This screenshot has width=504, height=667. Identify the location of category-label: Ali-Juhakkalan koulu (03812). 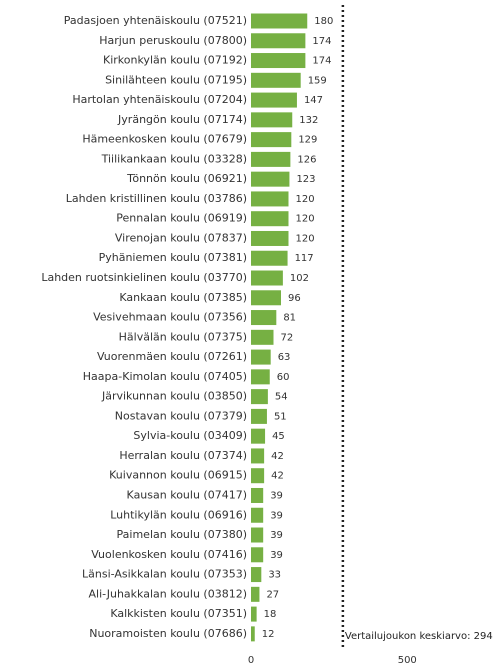
(168, 593).